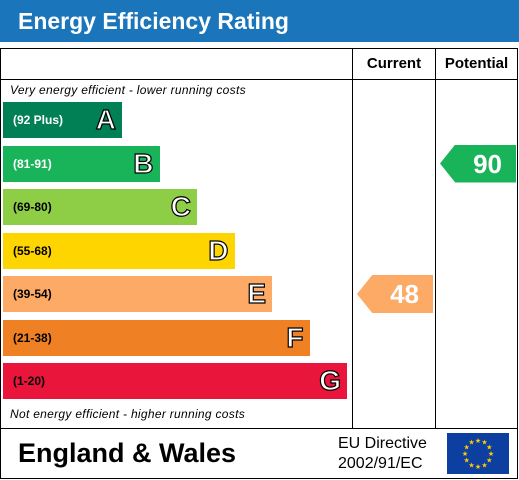  I want to click on band-letter: E, so click(257, 293).